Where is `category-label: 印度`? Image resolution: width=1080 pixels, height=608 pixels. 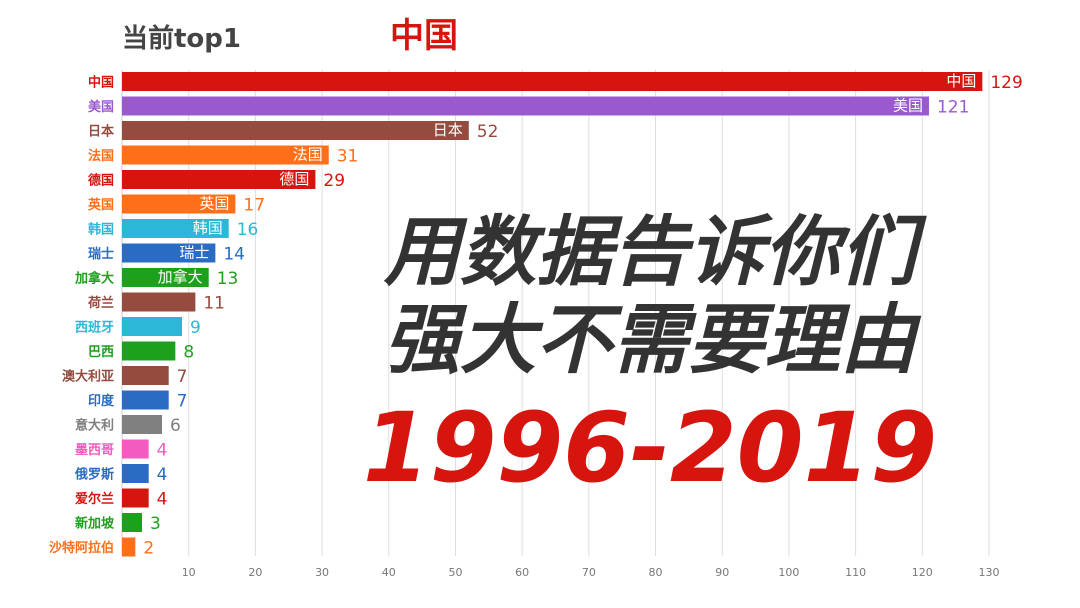
category-label: 印度 is located at coordinates (101, 401).